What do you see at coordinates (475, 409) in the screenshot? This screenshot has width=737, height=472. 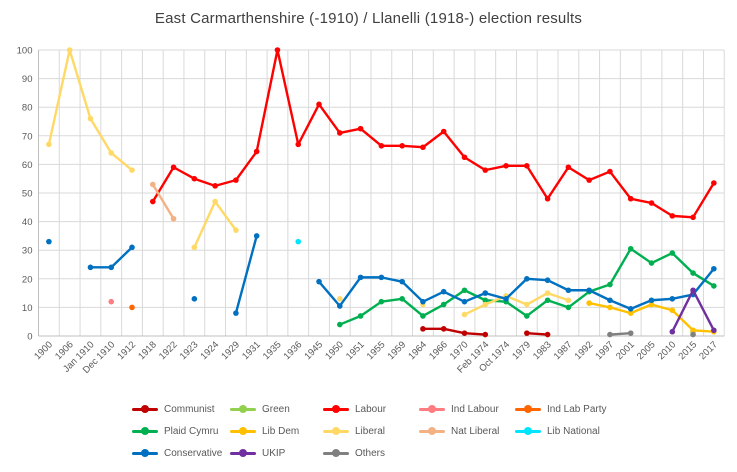 I see `legend-label: Ind Labour` at bounding box center [475, 409].